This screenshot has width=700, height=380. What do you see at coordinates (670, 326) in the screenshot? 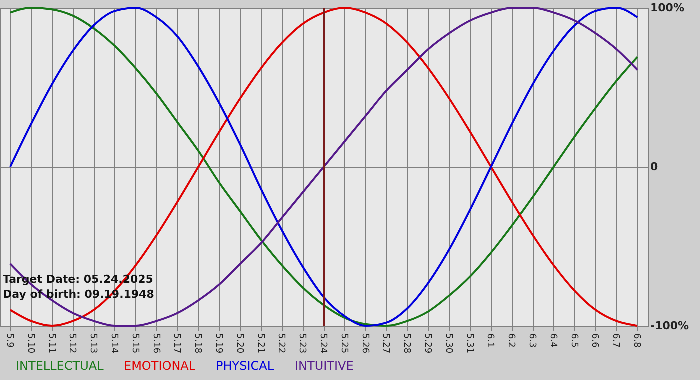
I see `y-tick-label: -100%` at bounding box center [670, 326].